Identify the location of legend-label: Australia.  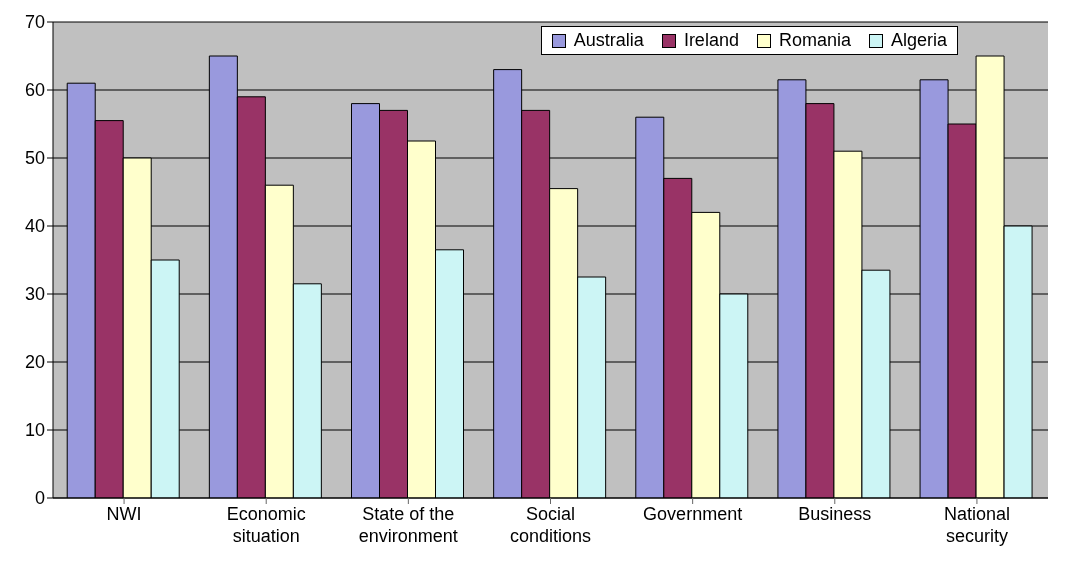
(608, 40).